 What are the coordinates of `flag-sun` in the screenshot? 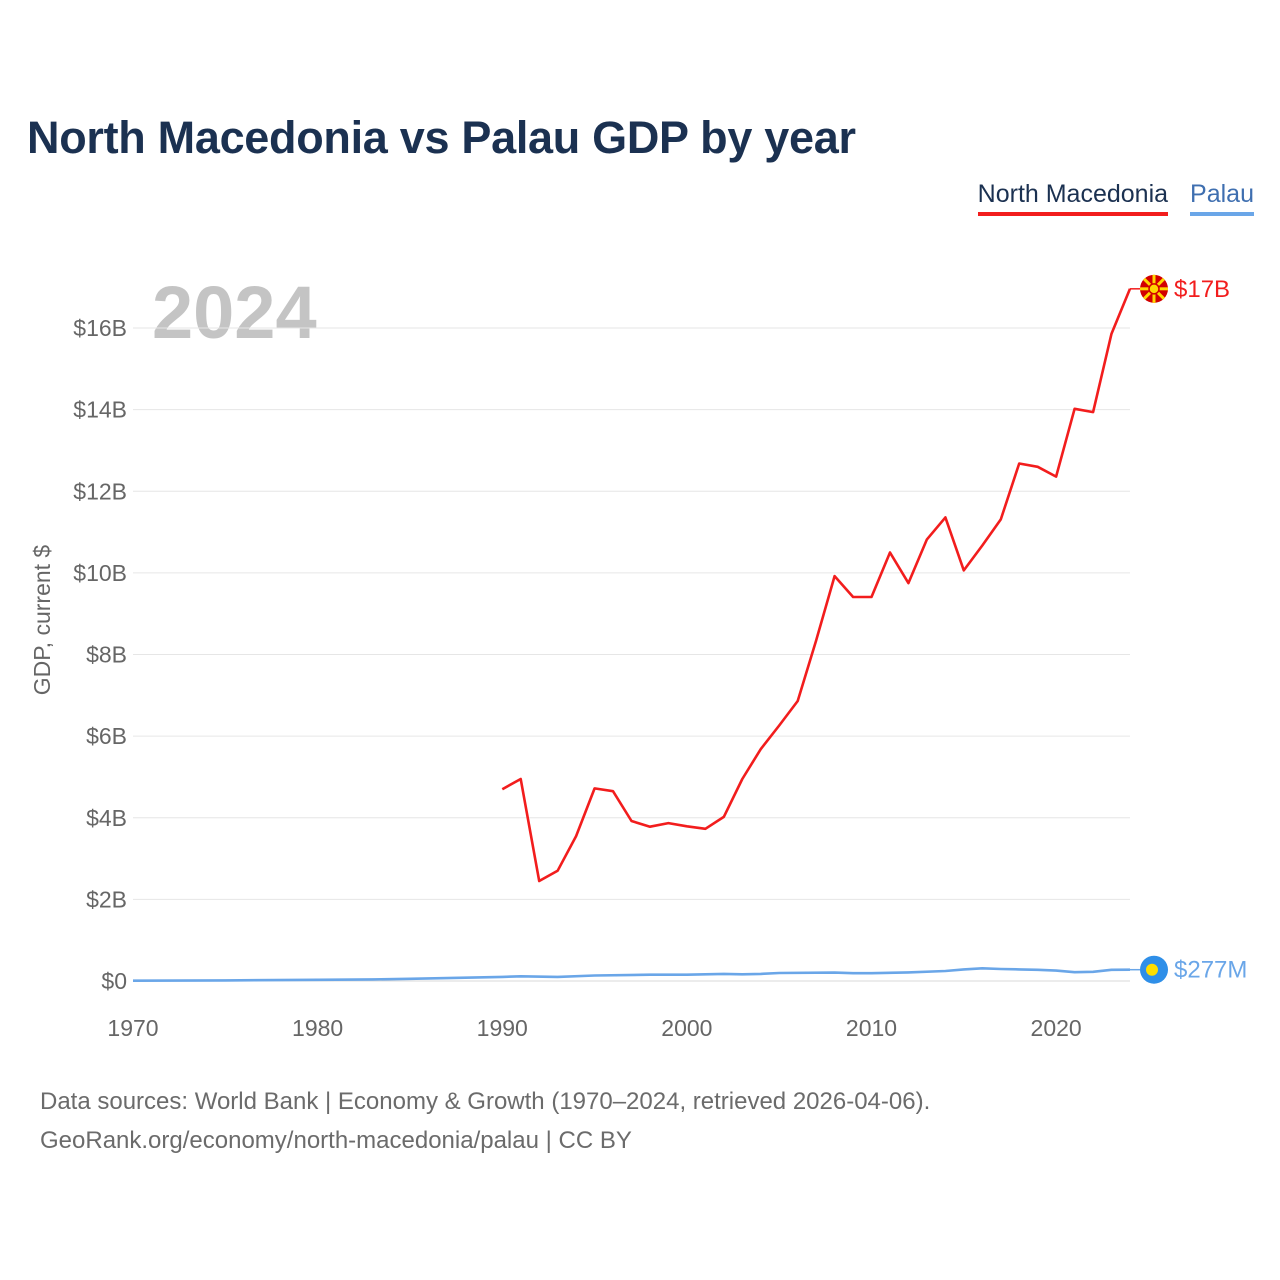 It's located at (1154, 289).